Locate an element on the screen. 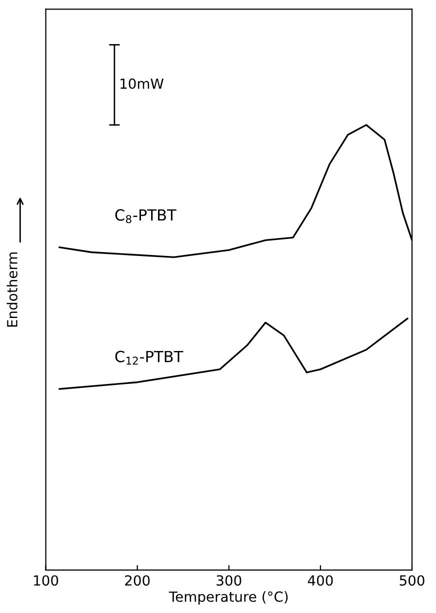 This screenshot has width=436, height=613. x-tick-label: 300 is located at coordinates (229, 580).